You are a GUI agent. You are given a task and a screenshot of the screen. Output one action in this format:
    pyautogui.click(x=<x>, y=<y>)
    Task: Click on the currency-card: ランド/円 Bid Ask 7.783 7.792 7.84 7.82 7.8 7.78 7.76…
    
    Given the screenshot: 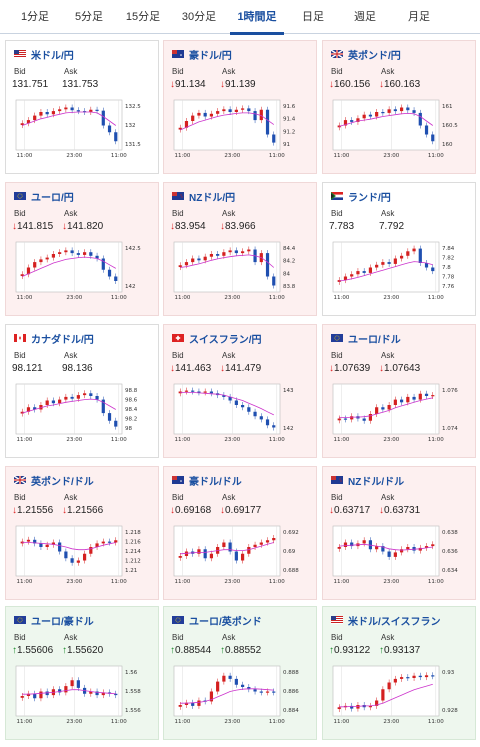 What is the action you would take?
    pyautogui.click(x=399, y=249)
    